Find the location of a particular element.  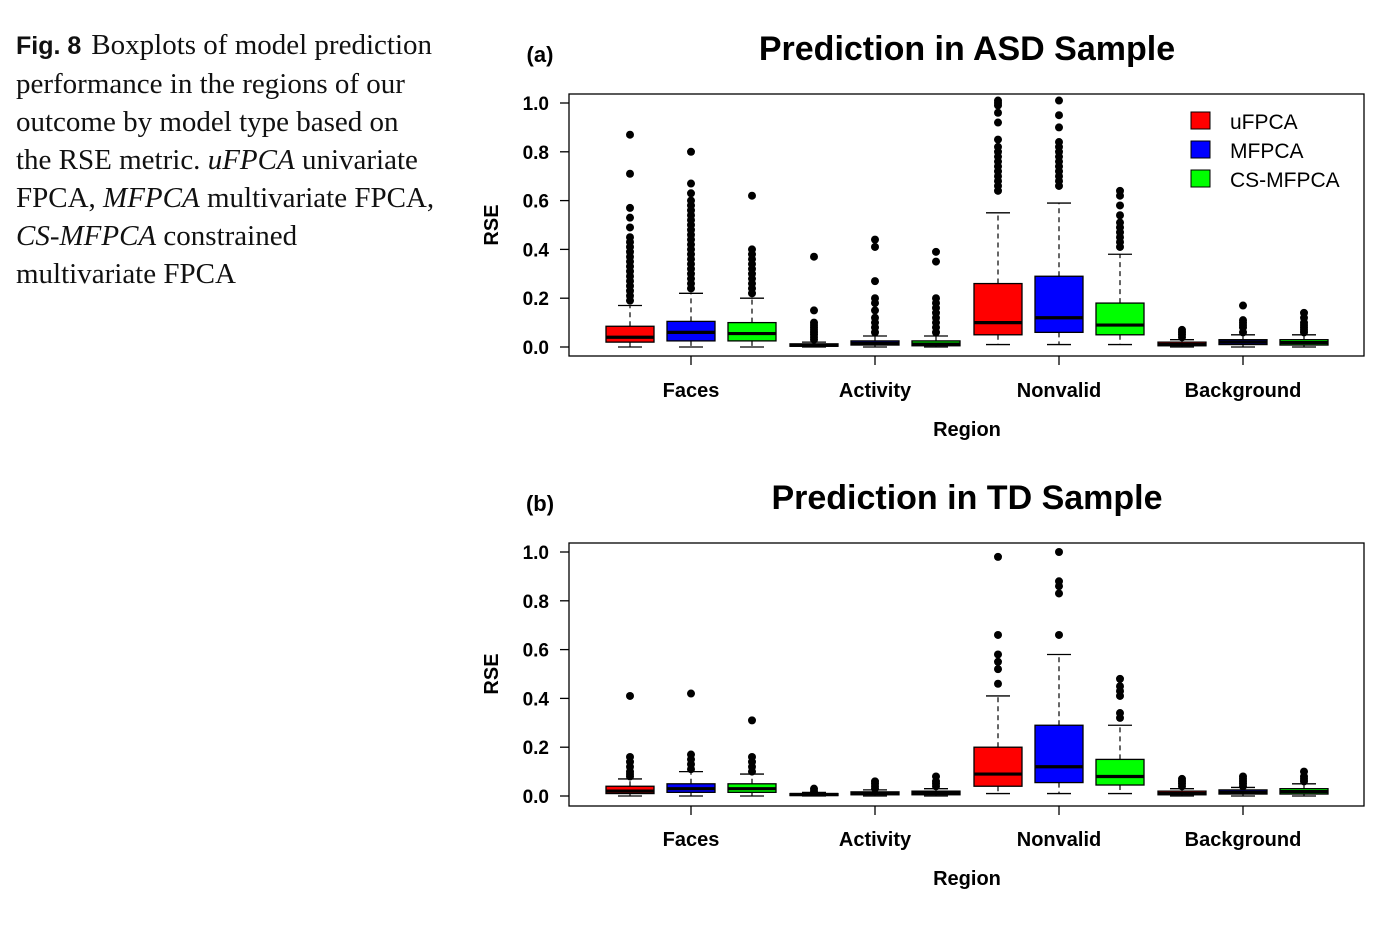

legend-label: MFPCA is located at coordinates (1267, 151).